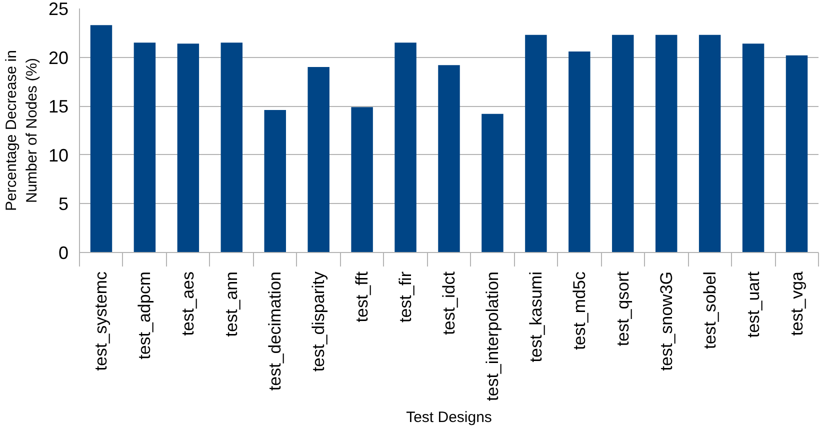  I want to click on x-tick-label: test_aes, so click(188, 304).